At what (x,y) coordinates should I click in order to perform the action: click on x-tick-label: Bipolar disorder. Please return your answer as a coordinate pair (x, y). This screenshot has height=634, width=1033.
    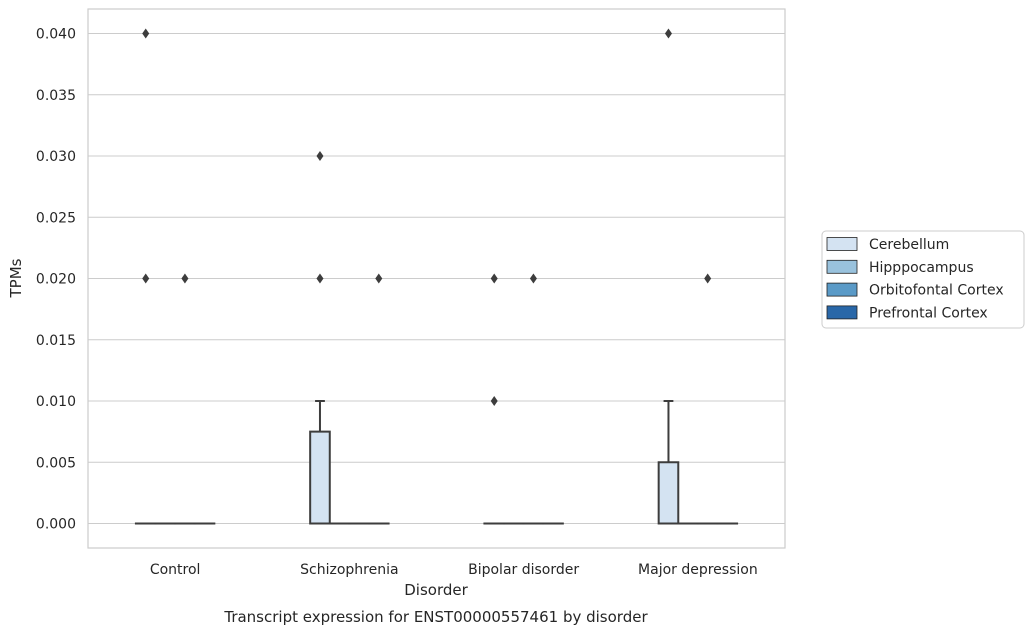
    Looking at the image, I should click on (523, 570).